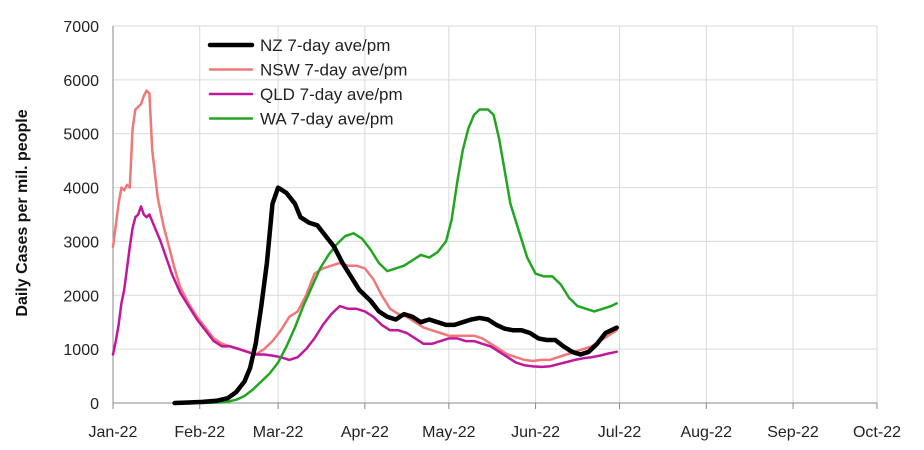 The image size is (924, 450). I want to click on x-tick-label: Oct-22, so click(877, 432).